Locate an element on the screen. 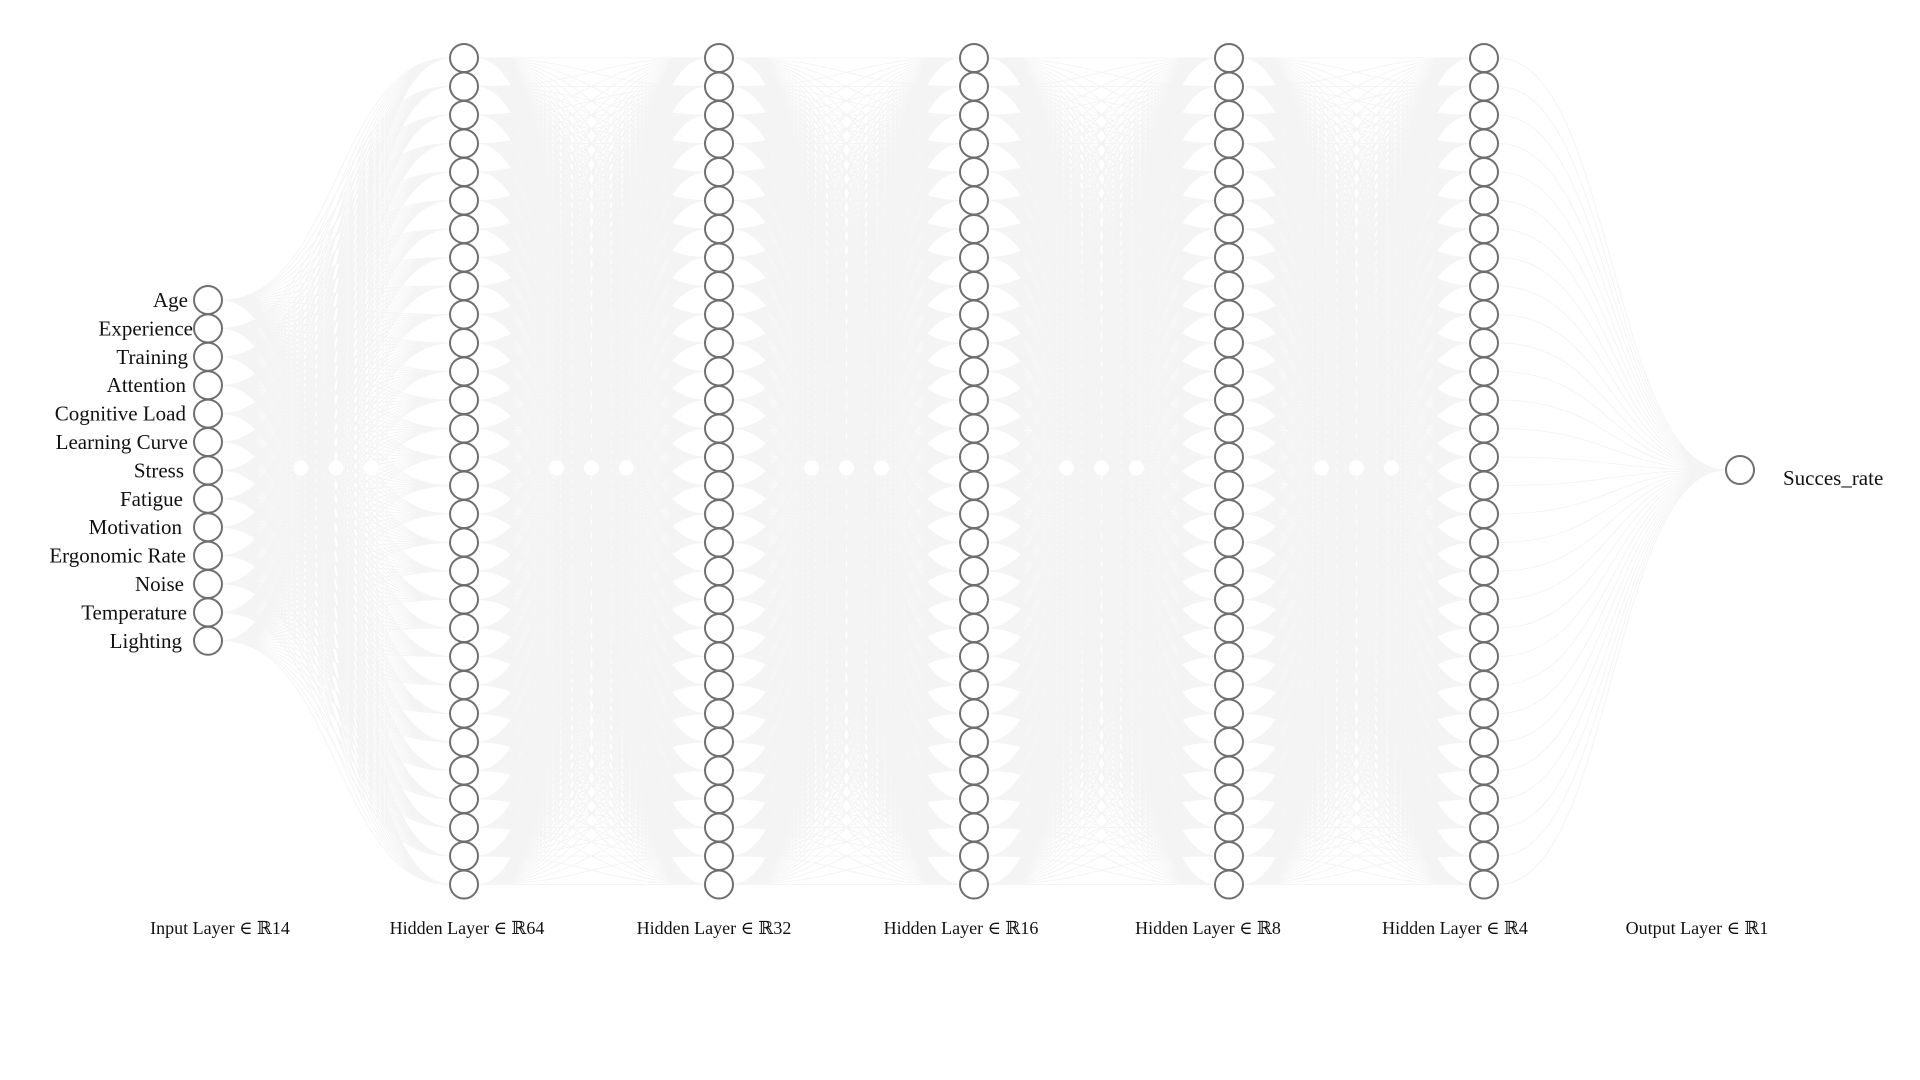 The height and width of the screenshot is (1080, 1920). layer-caption-output: Output Layer ∈ ℝ1 is located at coordinates (1697, 928).